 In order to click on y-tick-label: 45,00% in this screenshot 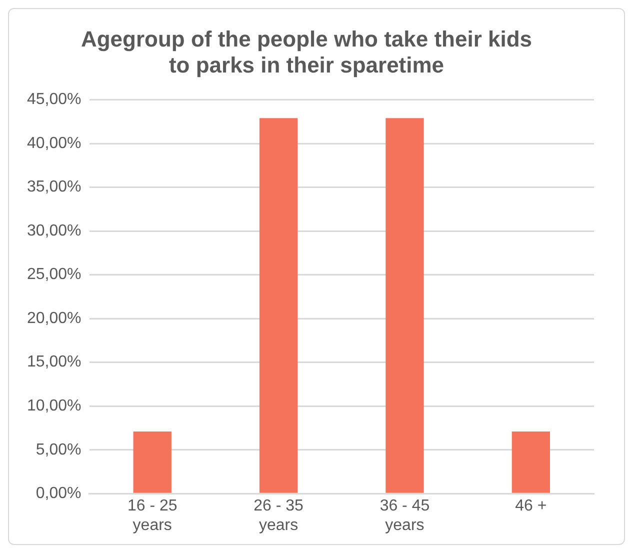, I will do `click(54, 99)`.